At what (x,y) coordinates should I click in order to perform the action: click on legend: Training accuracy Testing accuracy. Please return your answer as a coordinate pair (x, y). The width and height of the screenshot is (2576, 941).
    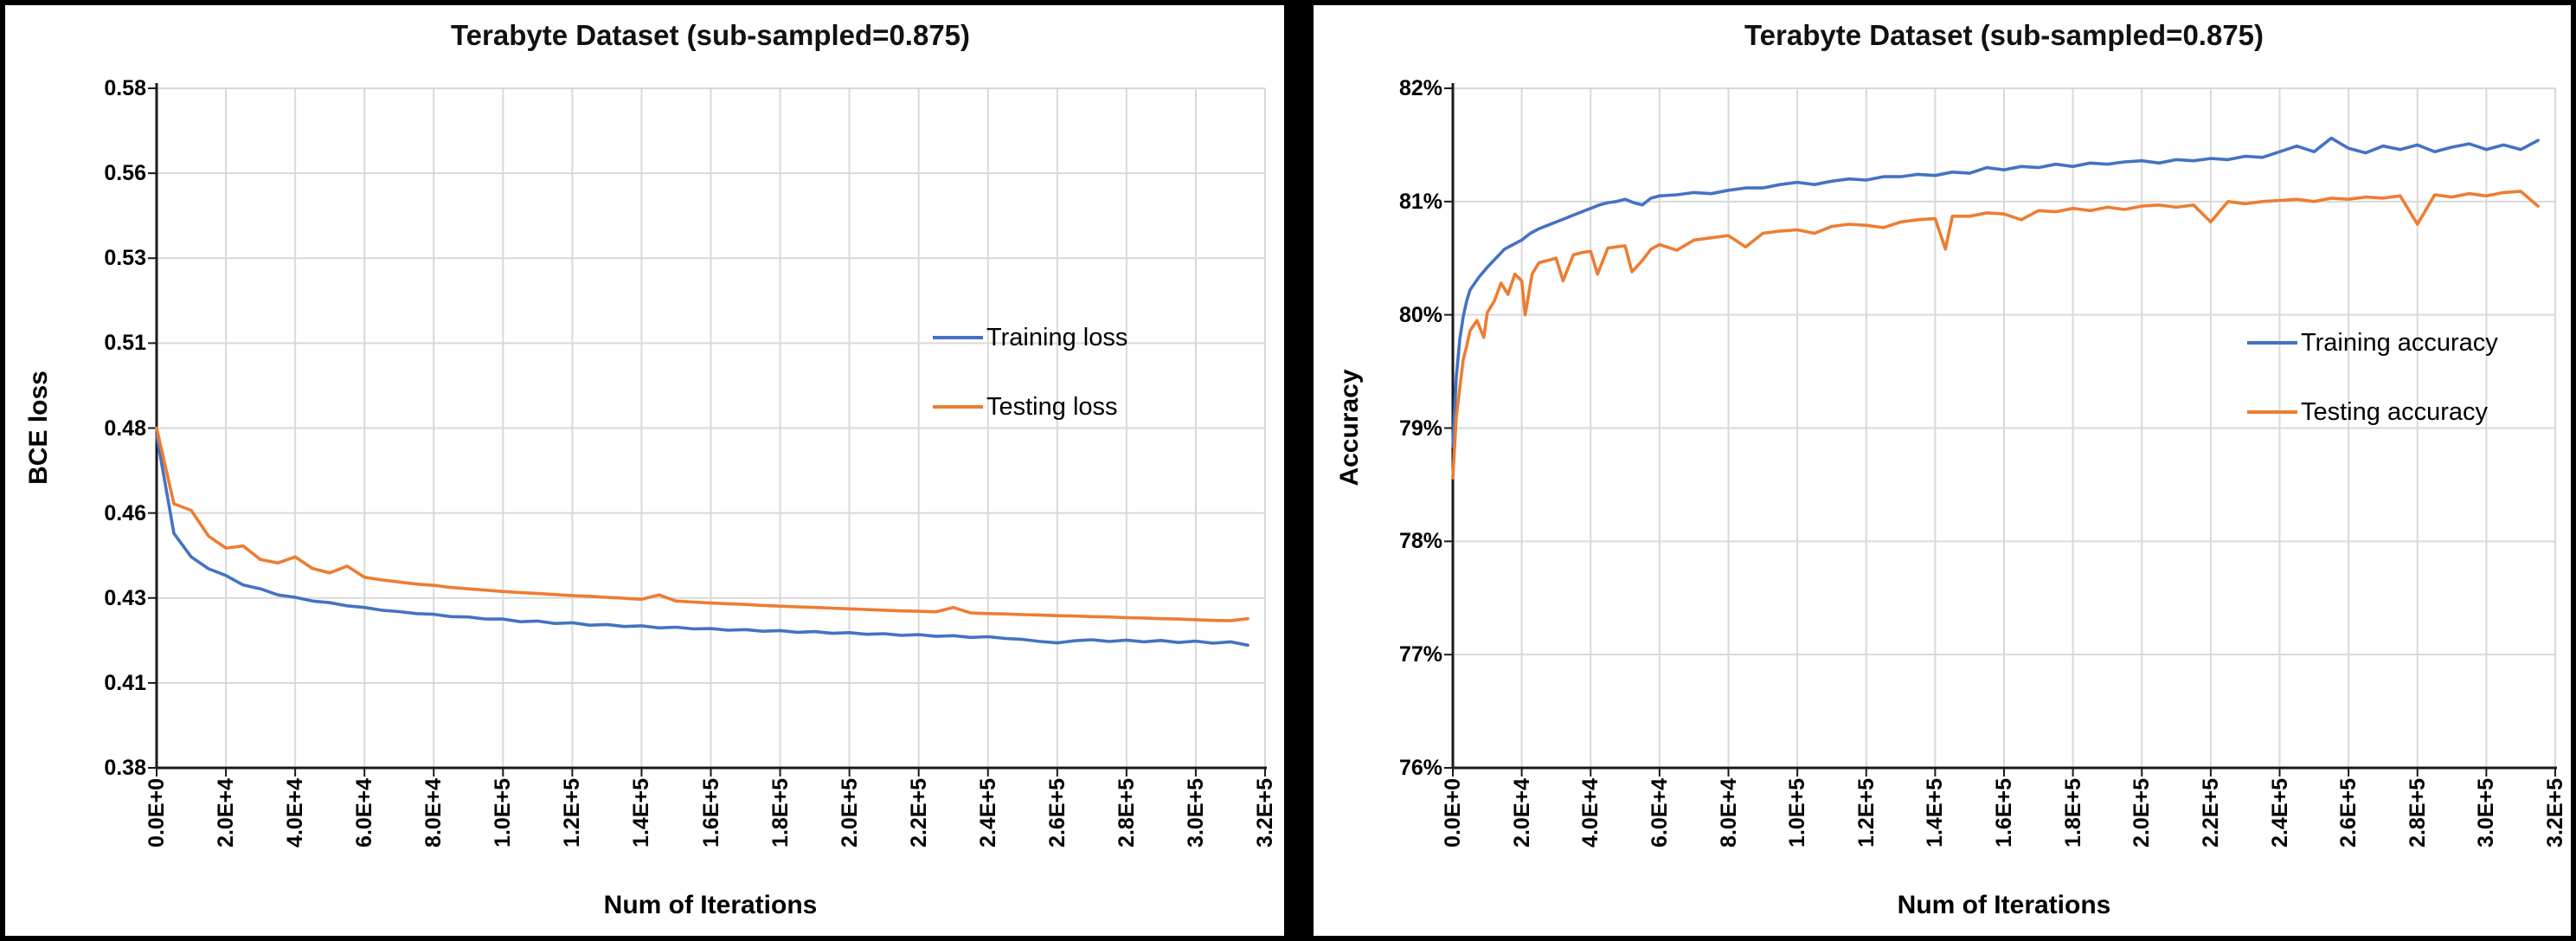
    Looking at the image, I should click on (2373, 397).